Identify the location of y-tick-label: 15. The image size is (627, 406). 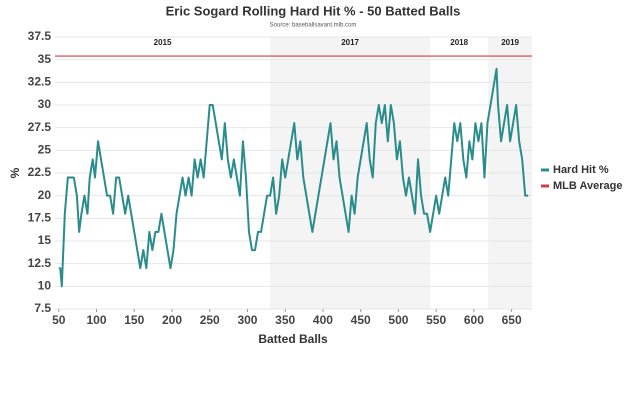
(45, 240).